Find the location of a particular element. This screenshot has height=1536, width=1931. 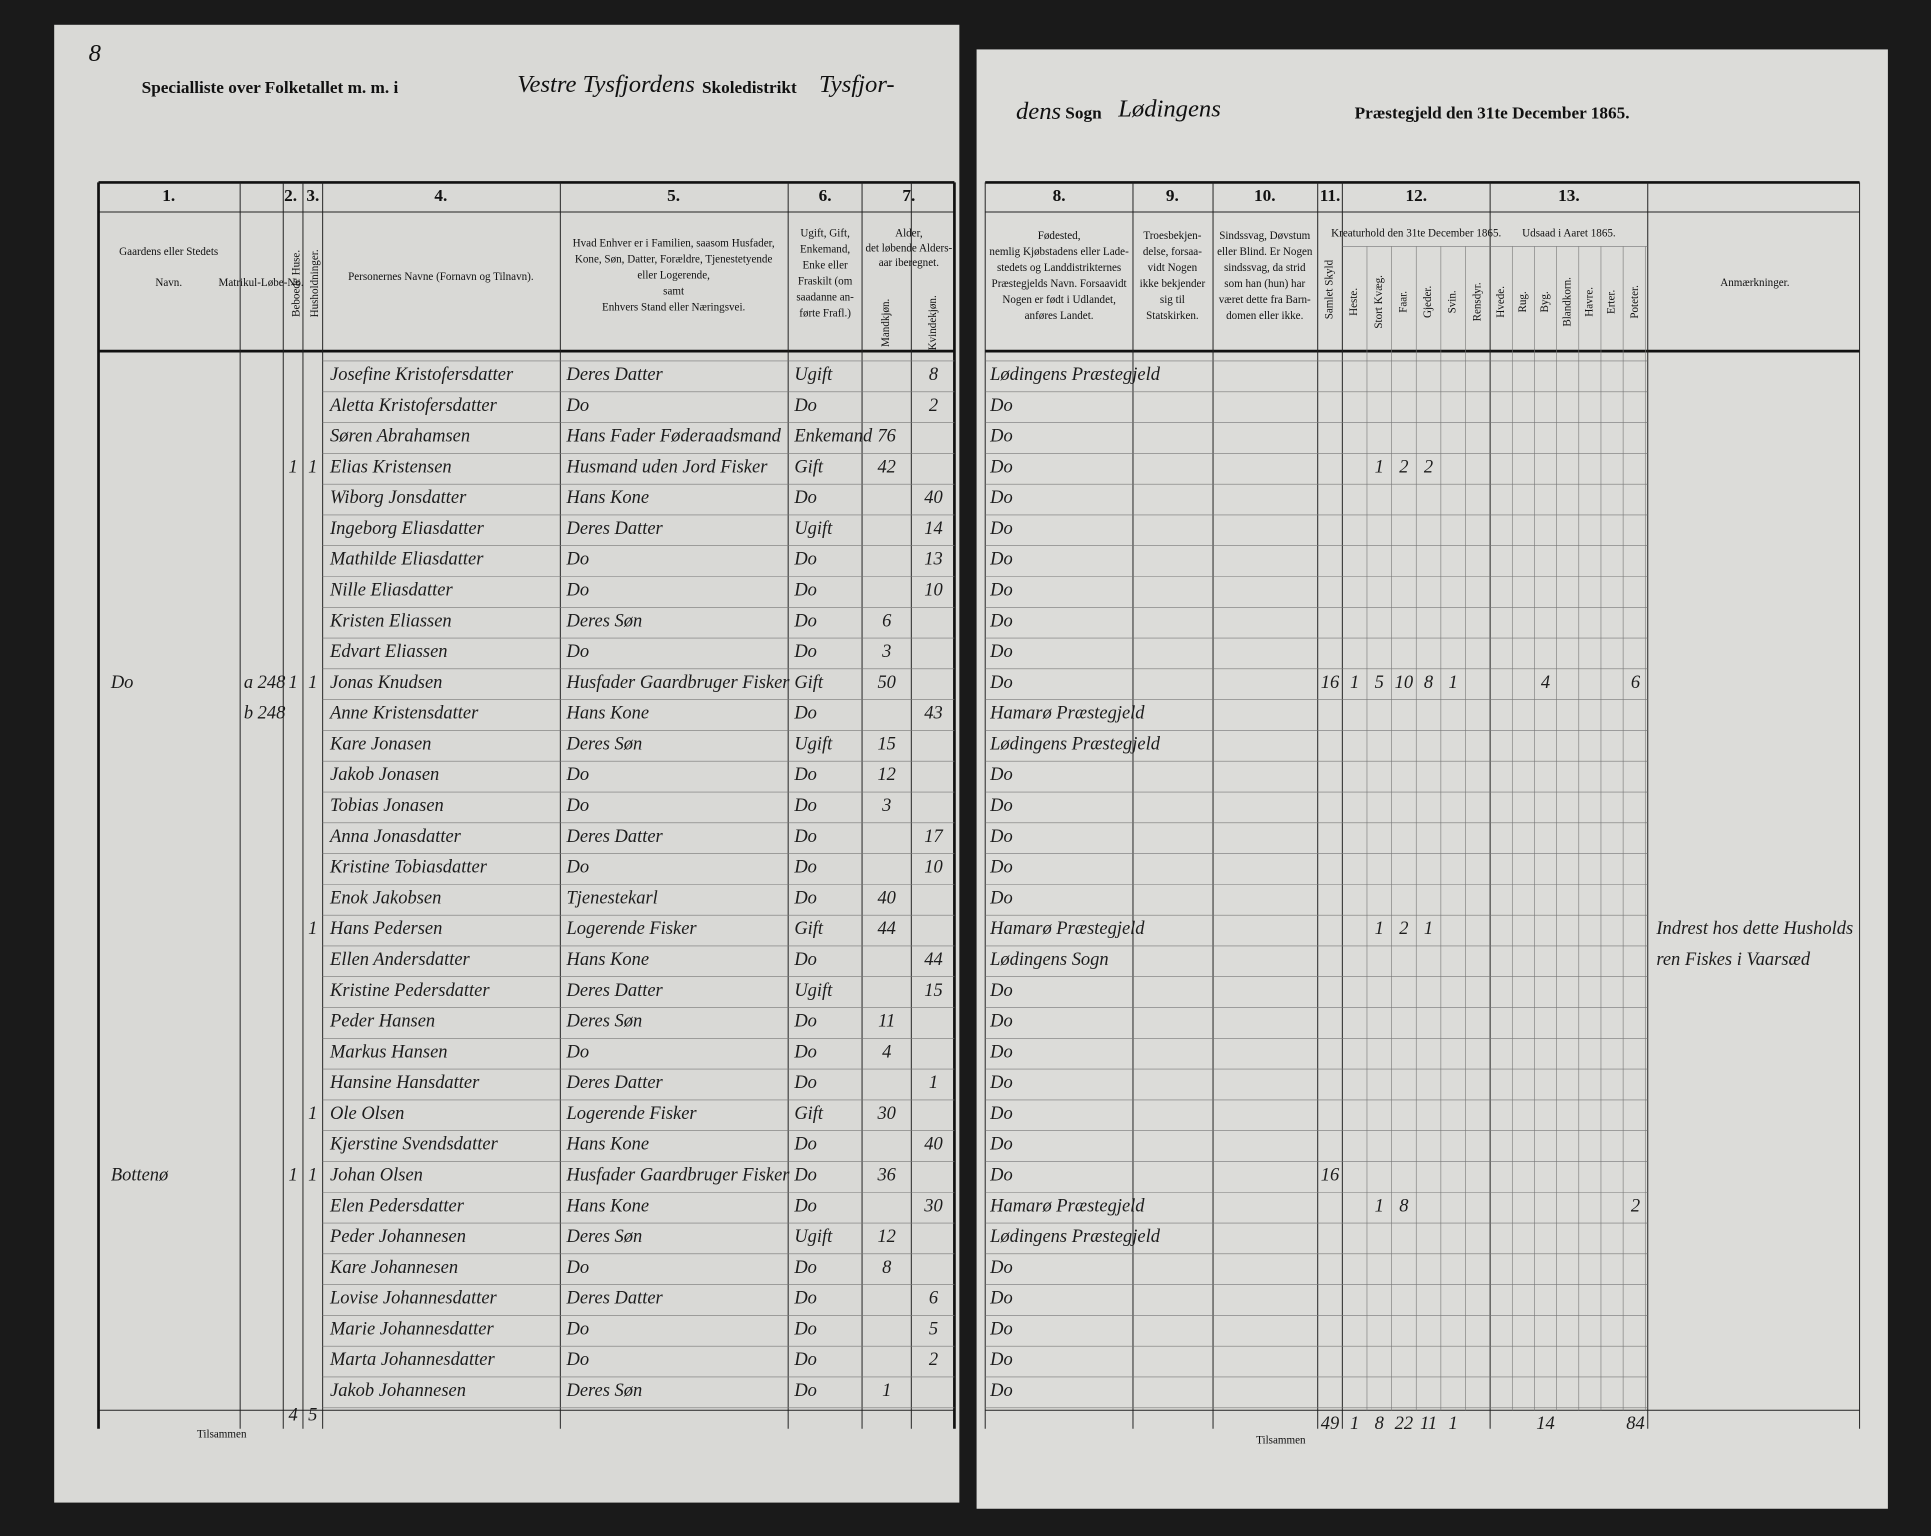

age-female: 8 is located at coordinates (934, 374).